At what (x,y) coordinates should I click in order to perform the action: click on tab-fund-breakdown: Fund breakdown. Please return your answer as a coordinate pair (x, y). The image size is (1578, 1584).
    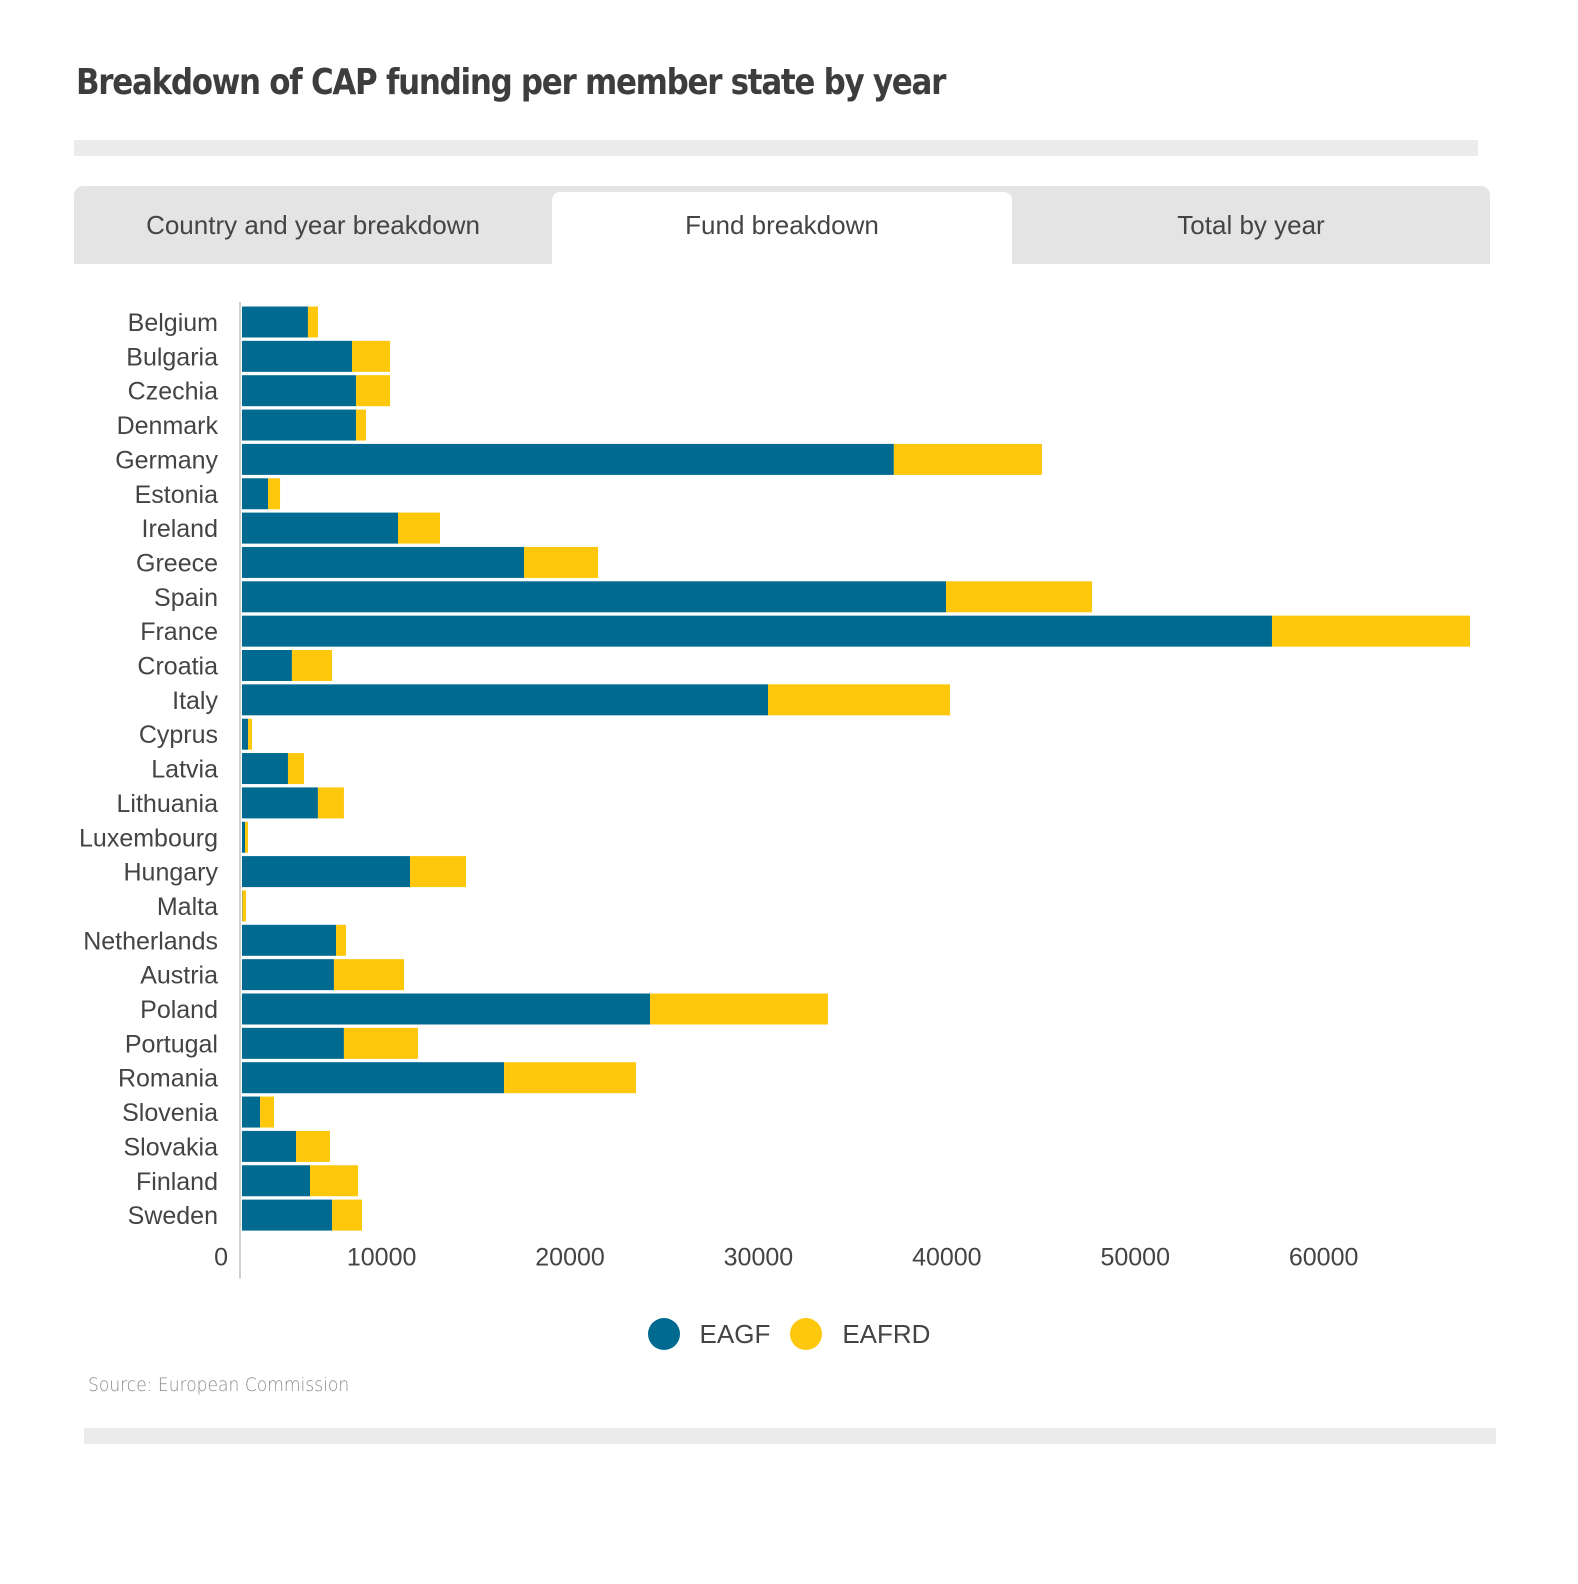
    Looking at the image, I should click on (782, 228).